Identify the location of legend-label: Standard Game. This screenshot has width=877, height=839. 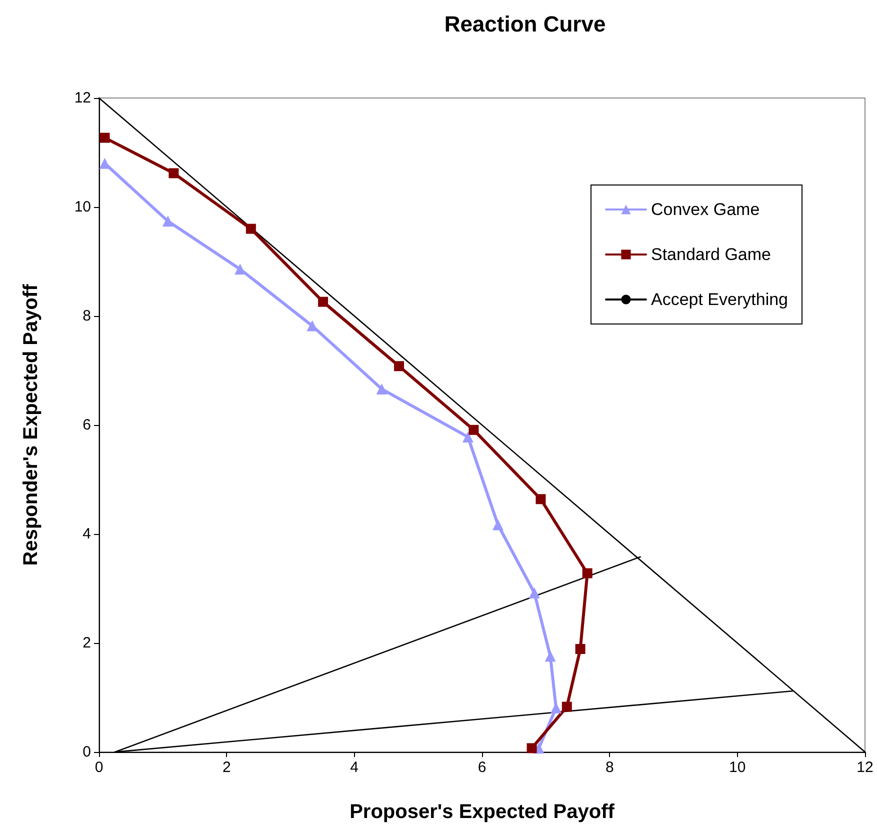
(711, 254).